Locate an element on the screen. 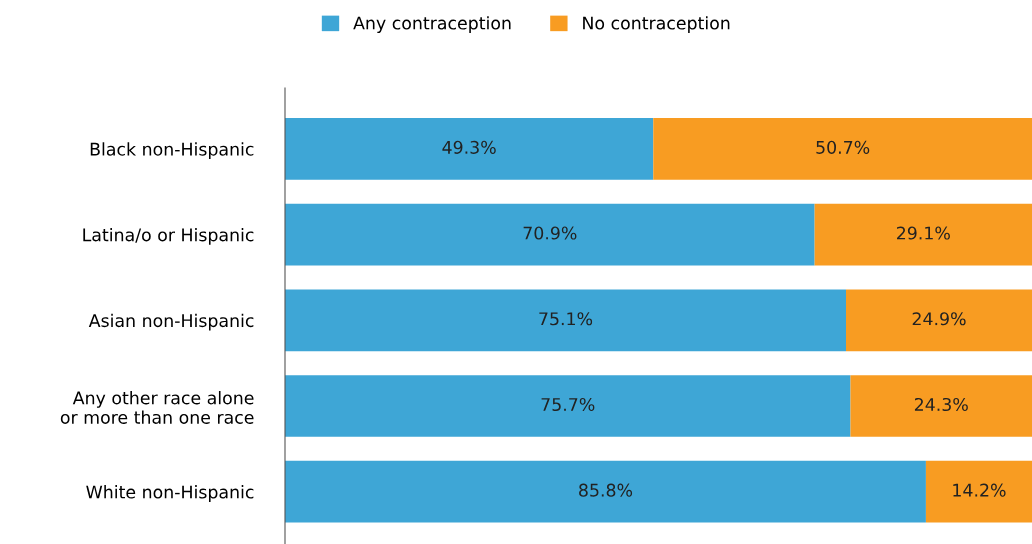 This screenshot has height=544, width=1032. data-label: 75.7% is located at coordinates (568, 404).